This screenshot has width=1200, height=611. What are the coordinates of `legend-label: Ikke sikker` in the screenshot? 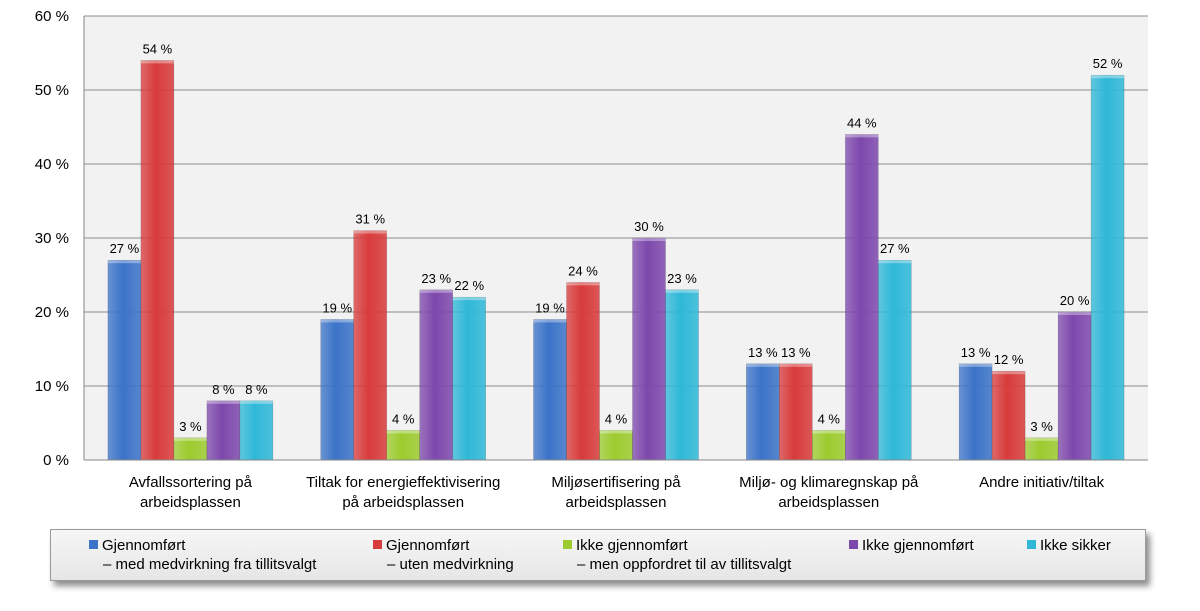 It's located at (1075, 545).